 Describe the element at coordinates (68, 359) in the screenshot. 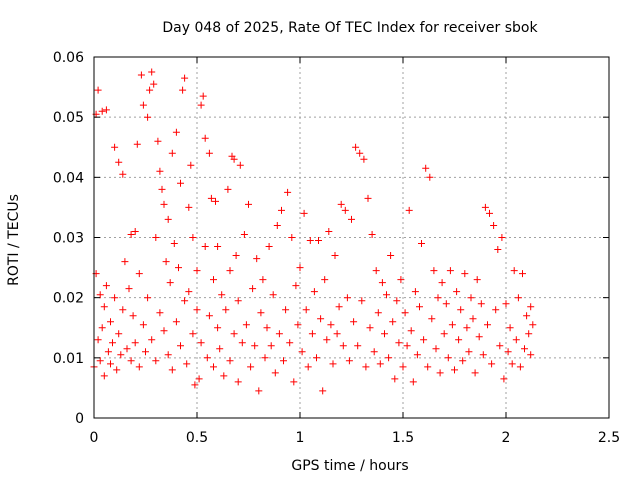

I see `y-tick-label: 0.01` at that location.